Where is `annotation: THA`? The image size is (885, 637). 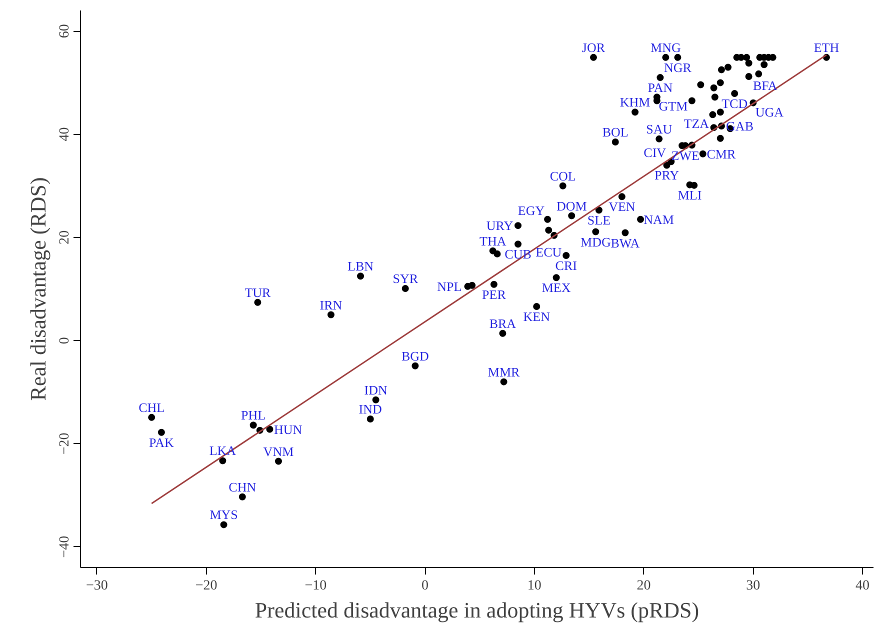 annotation: THA is located at coordinates (493, 240).